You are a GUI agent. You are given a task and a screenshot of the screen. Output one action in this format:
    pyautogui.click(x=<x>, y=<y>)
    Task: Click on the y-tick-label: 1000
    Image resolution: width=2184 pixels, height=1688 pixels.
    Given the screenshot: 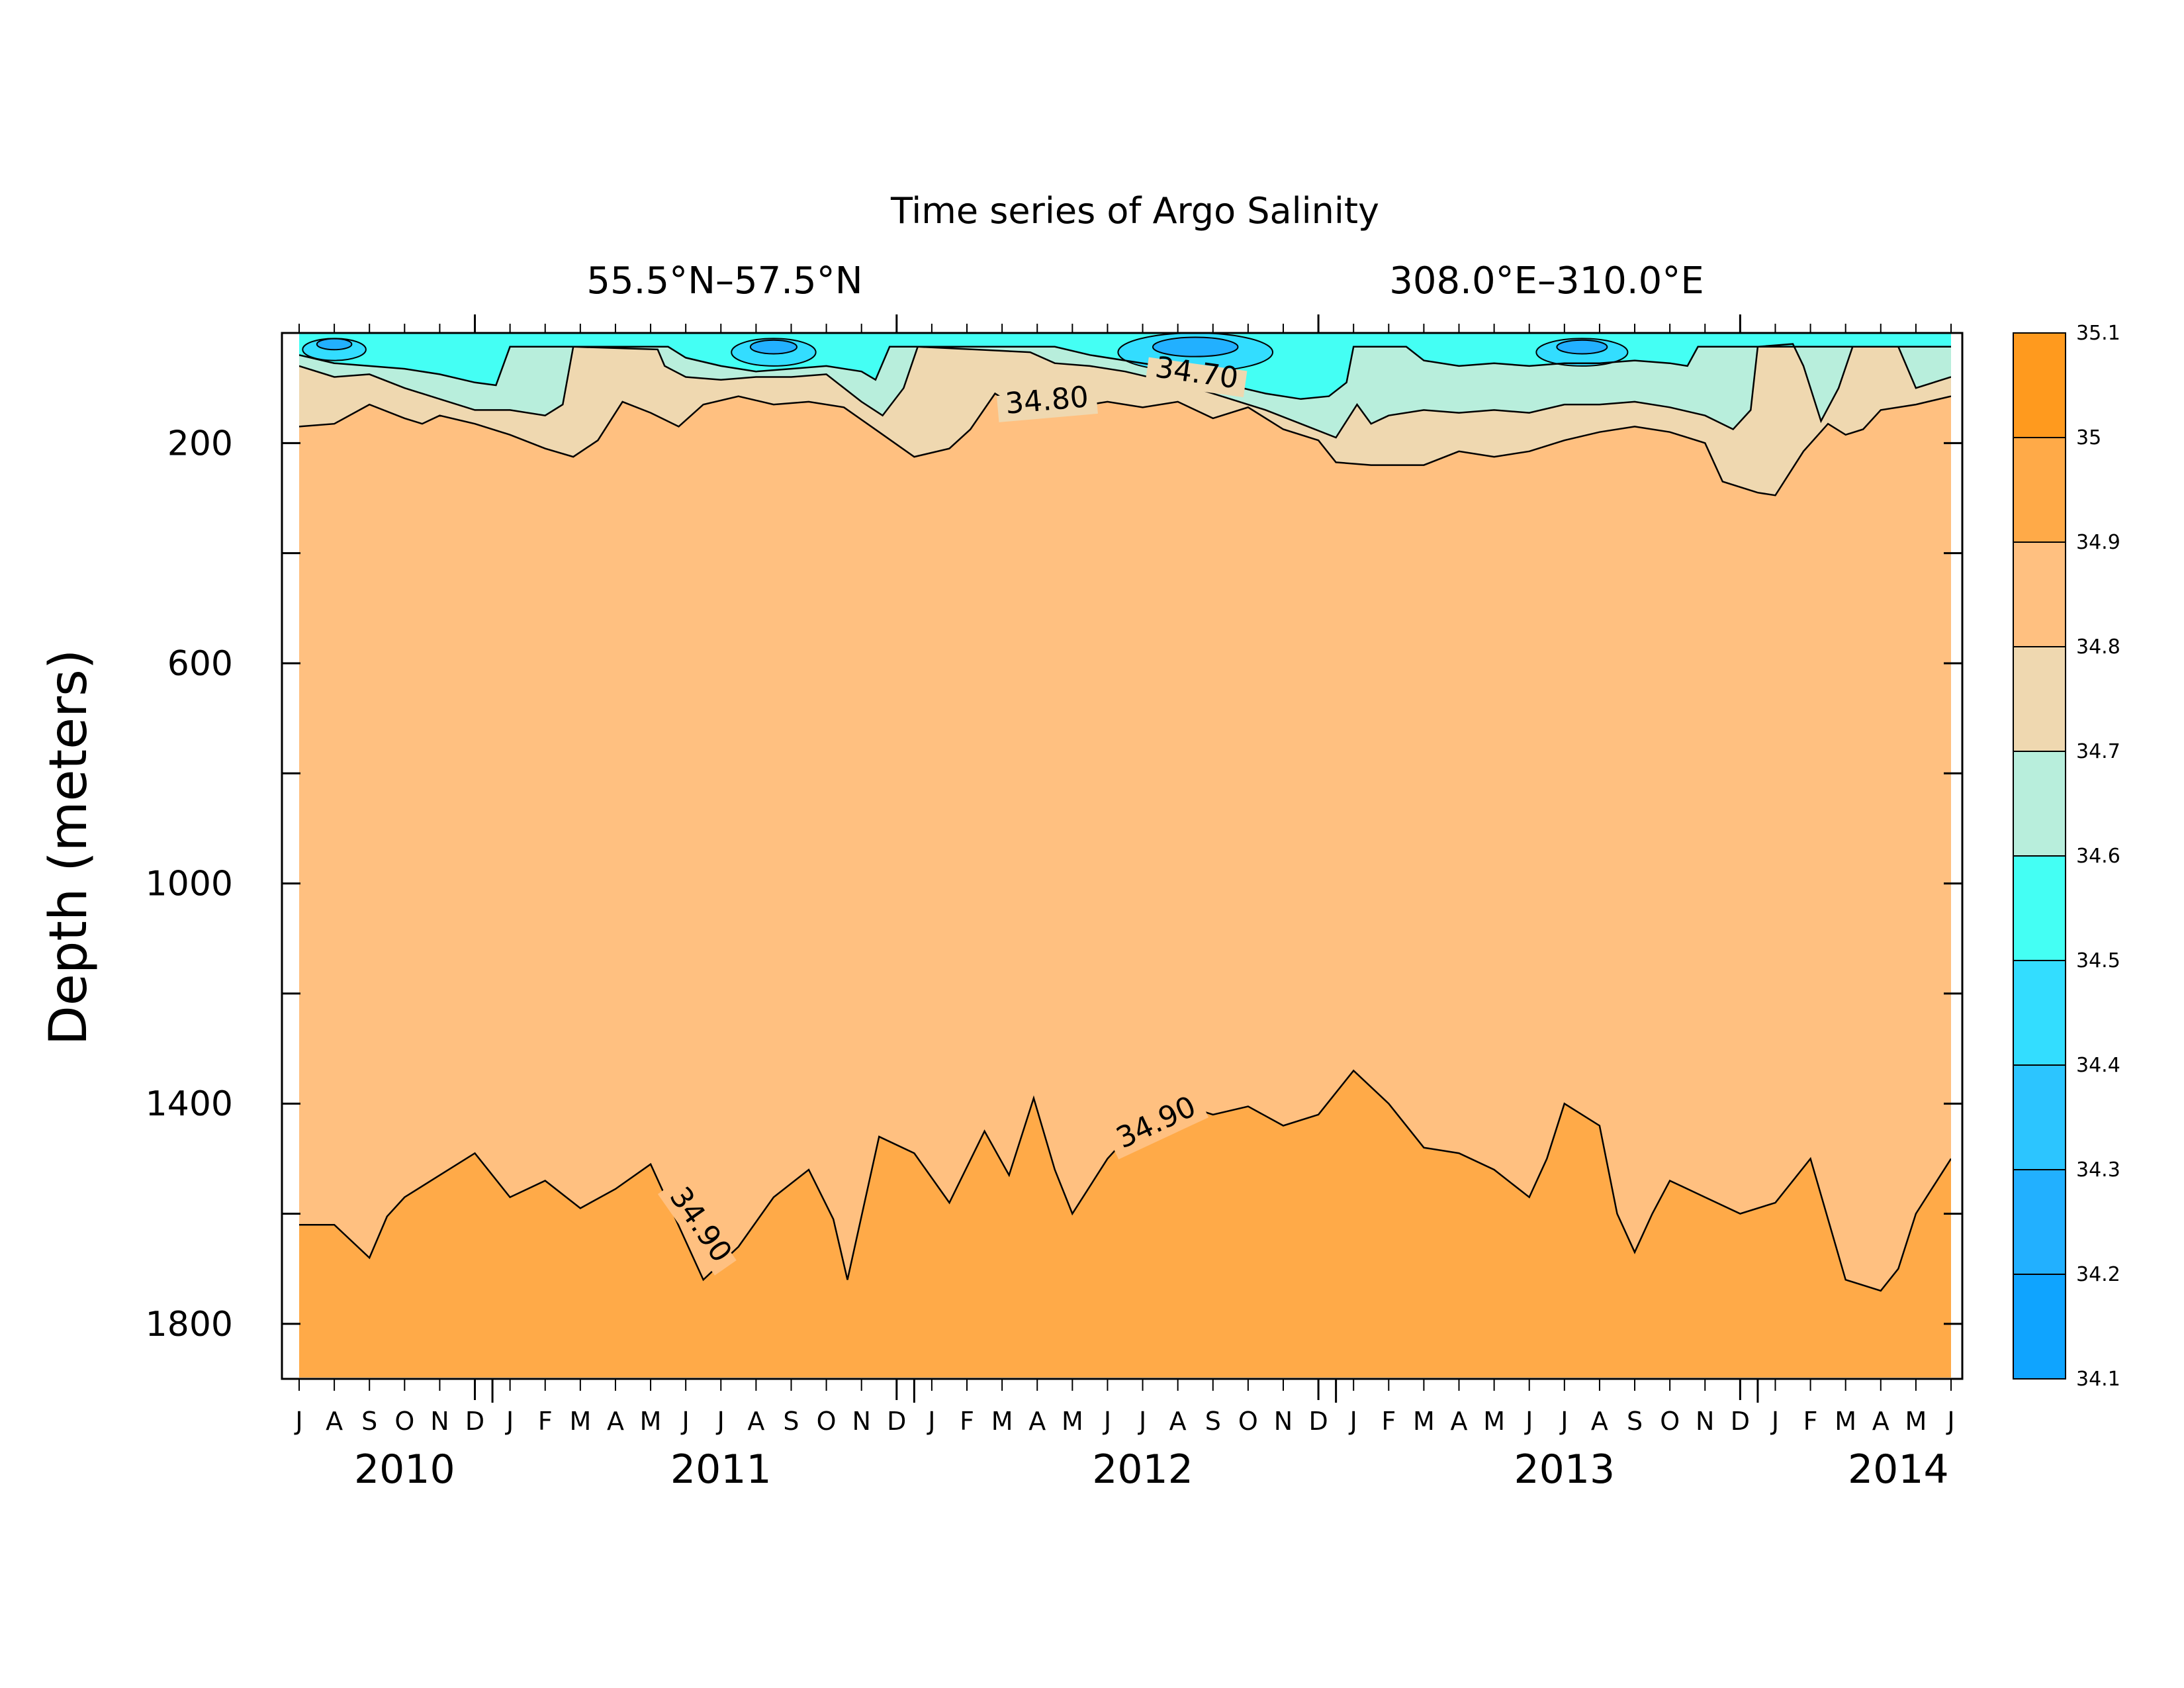 What is the action you would take?
    pyautogui.click(x=189, y=884)
    